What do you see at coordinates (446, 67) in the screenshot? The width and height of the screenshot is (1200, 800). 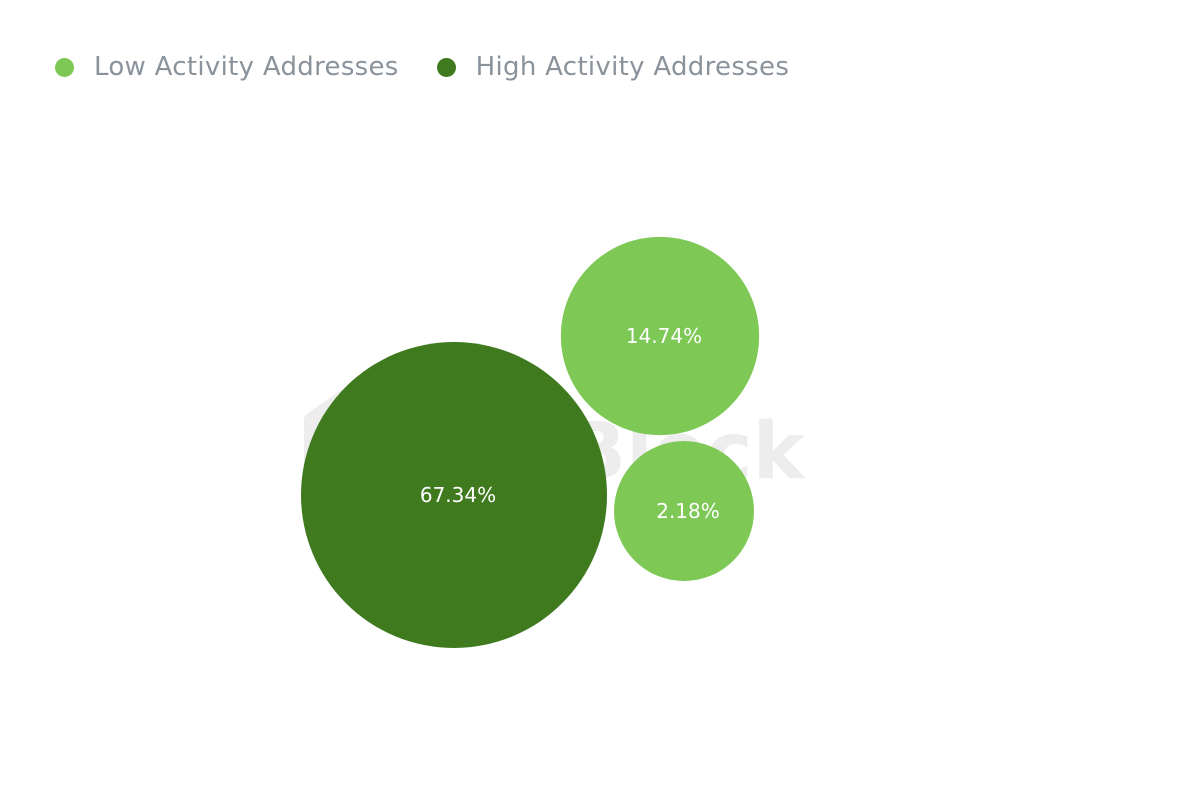 I see `legend-marker-high-activity` at bounding box center [446, 67].